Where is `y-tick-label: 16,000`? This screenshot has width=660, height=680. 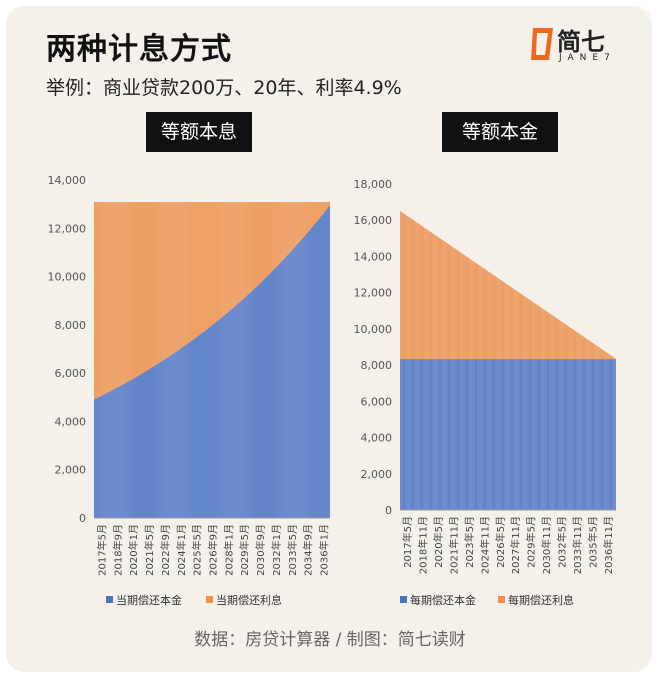 y-tick-label: 16,000 is located at coordinates (373, 220).